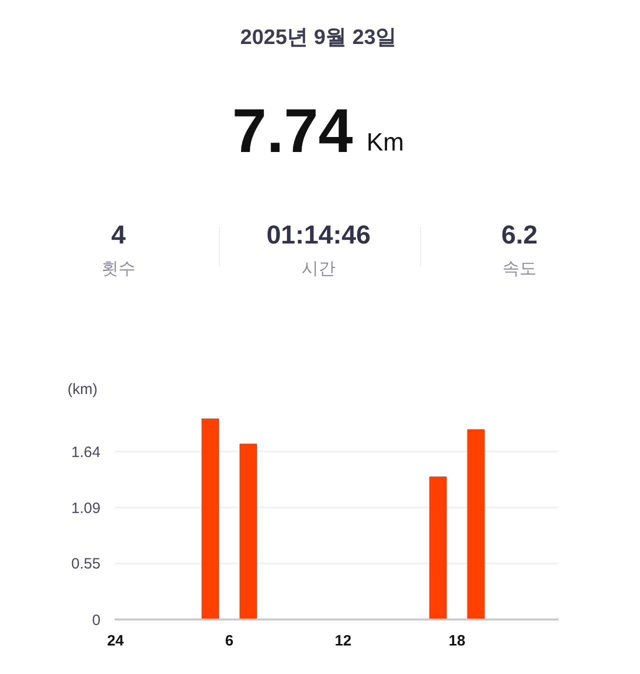  Describe the element at coordinates (319, 268) in the screenshot. I see `text: 시간` at that location.